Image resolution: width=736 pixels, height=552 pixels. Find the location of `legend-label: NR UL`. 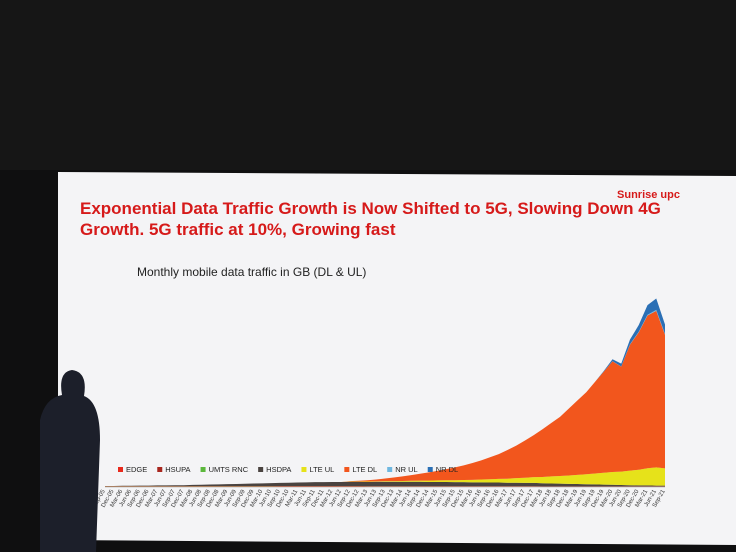

legend-label: NR UL is located at coordinates (406, 469).